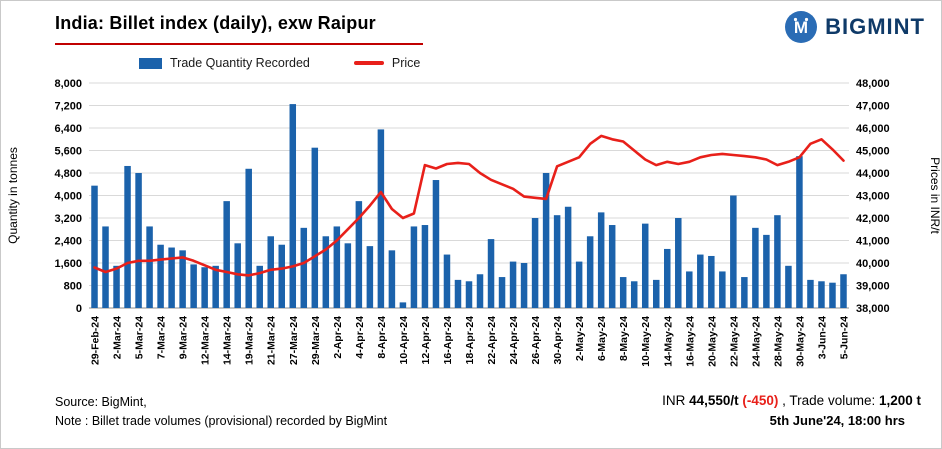 The width and height of the screenshot is (942, 449). Describe the element at coordinates (150, 63) in the screenshot. I see `quantity-swatch-icon` at that location.